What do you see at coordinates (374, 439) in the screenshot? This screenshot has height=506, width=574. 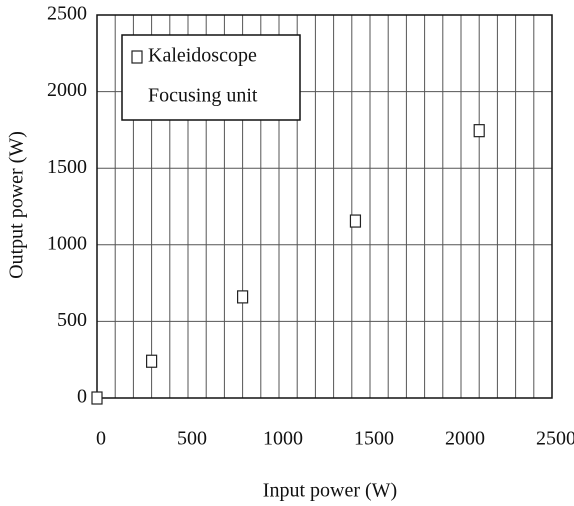 I see `x-tick-label: 1500` at bounding box center [374, 439].